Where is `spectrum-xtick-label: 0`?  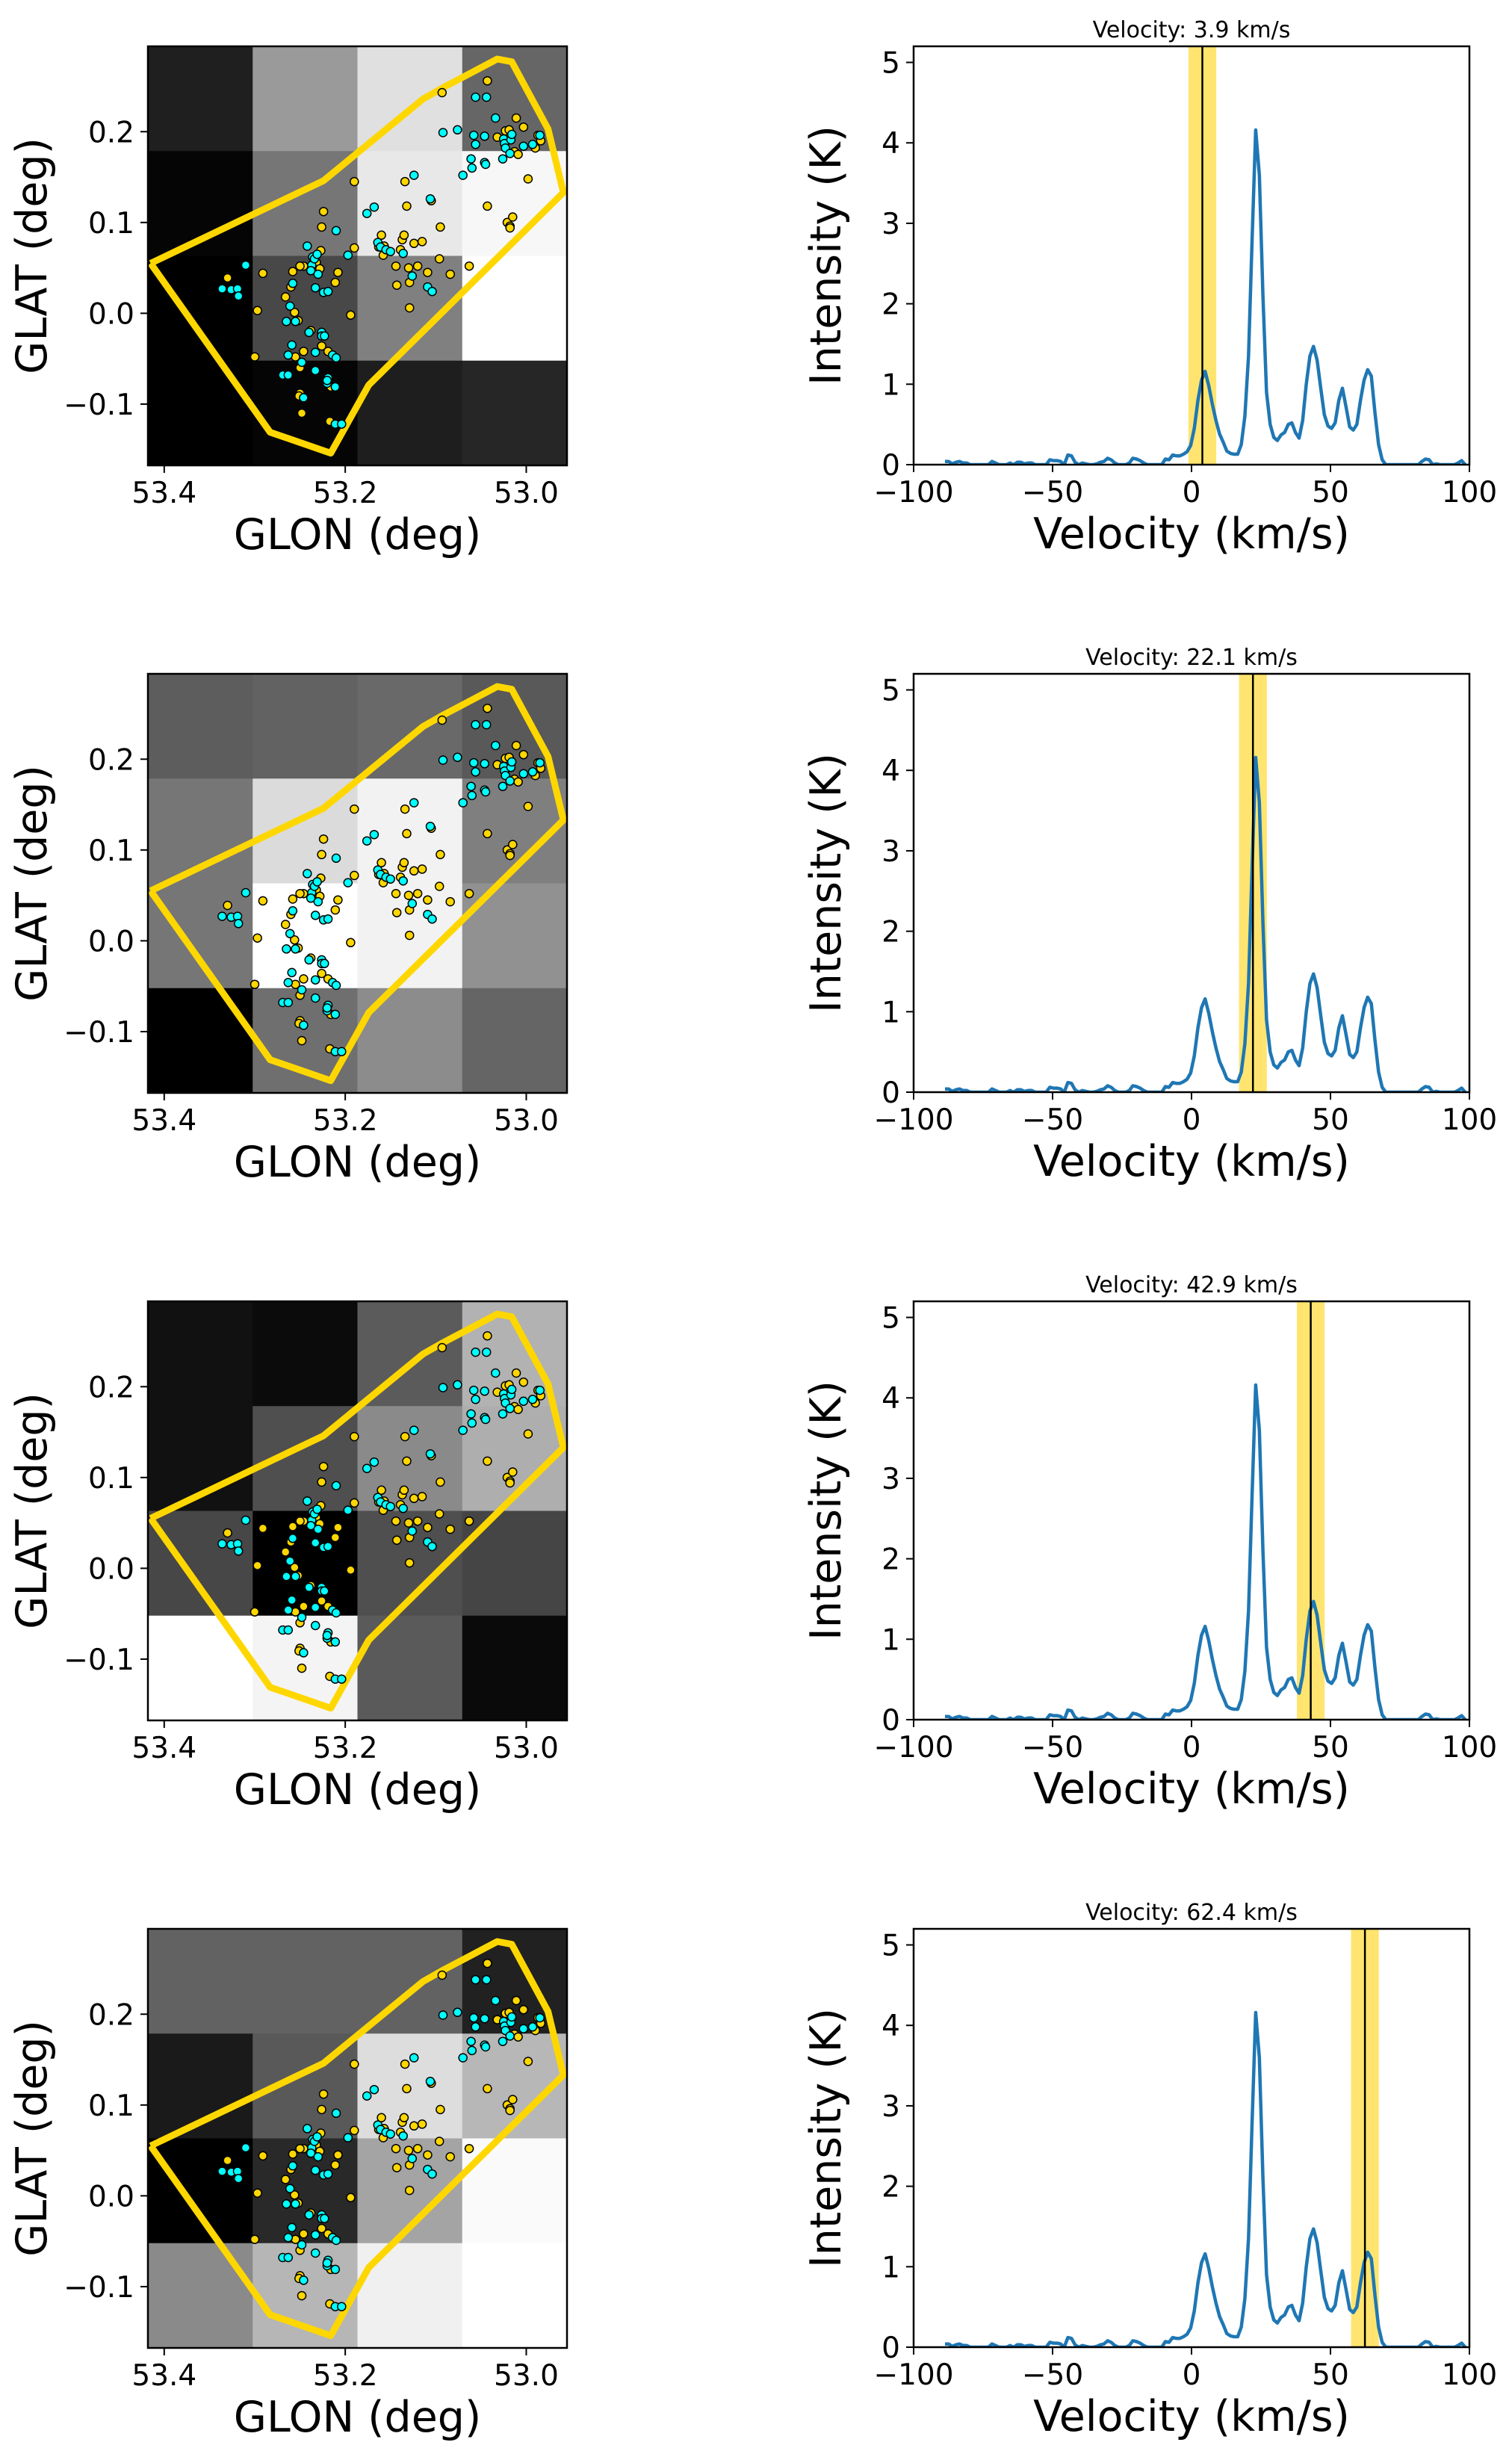 spectrum-xtick-label: 0 is located at coordinates (1192, 1120).